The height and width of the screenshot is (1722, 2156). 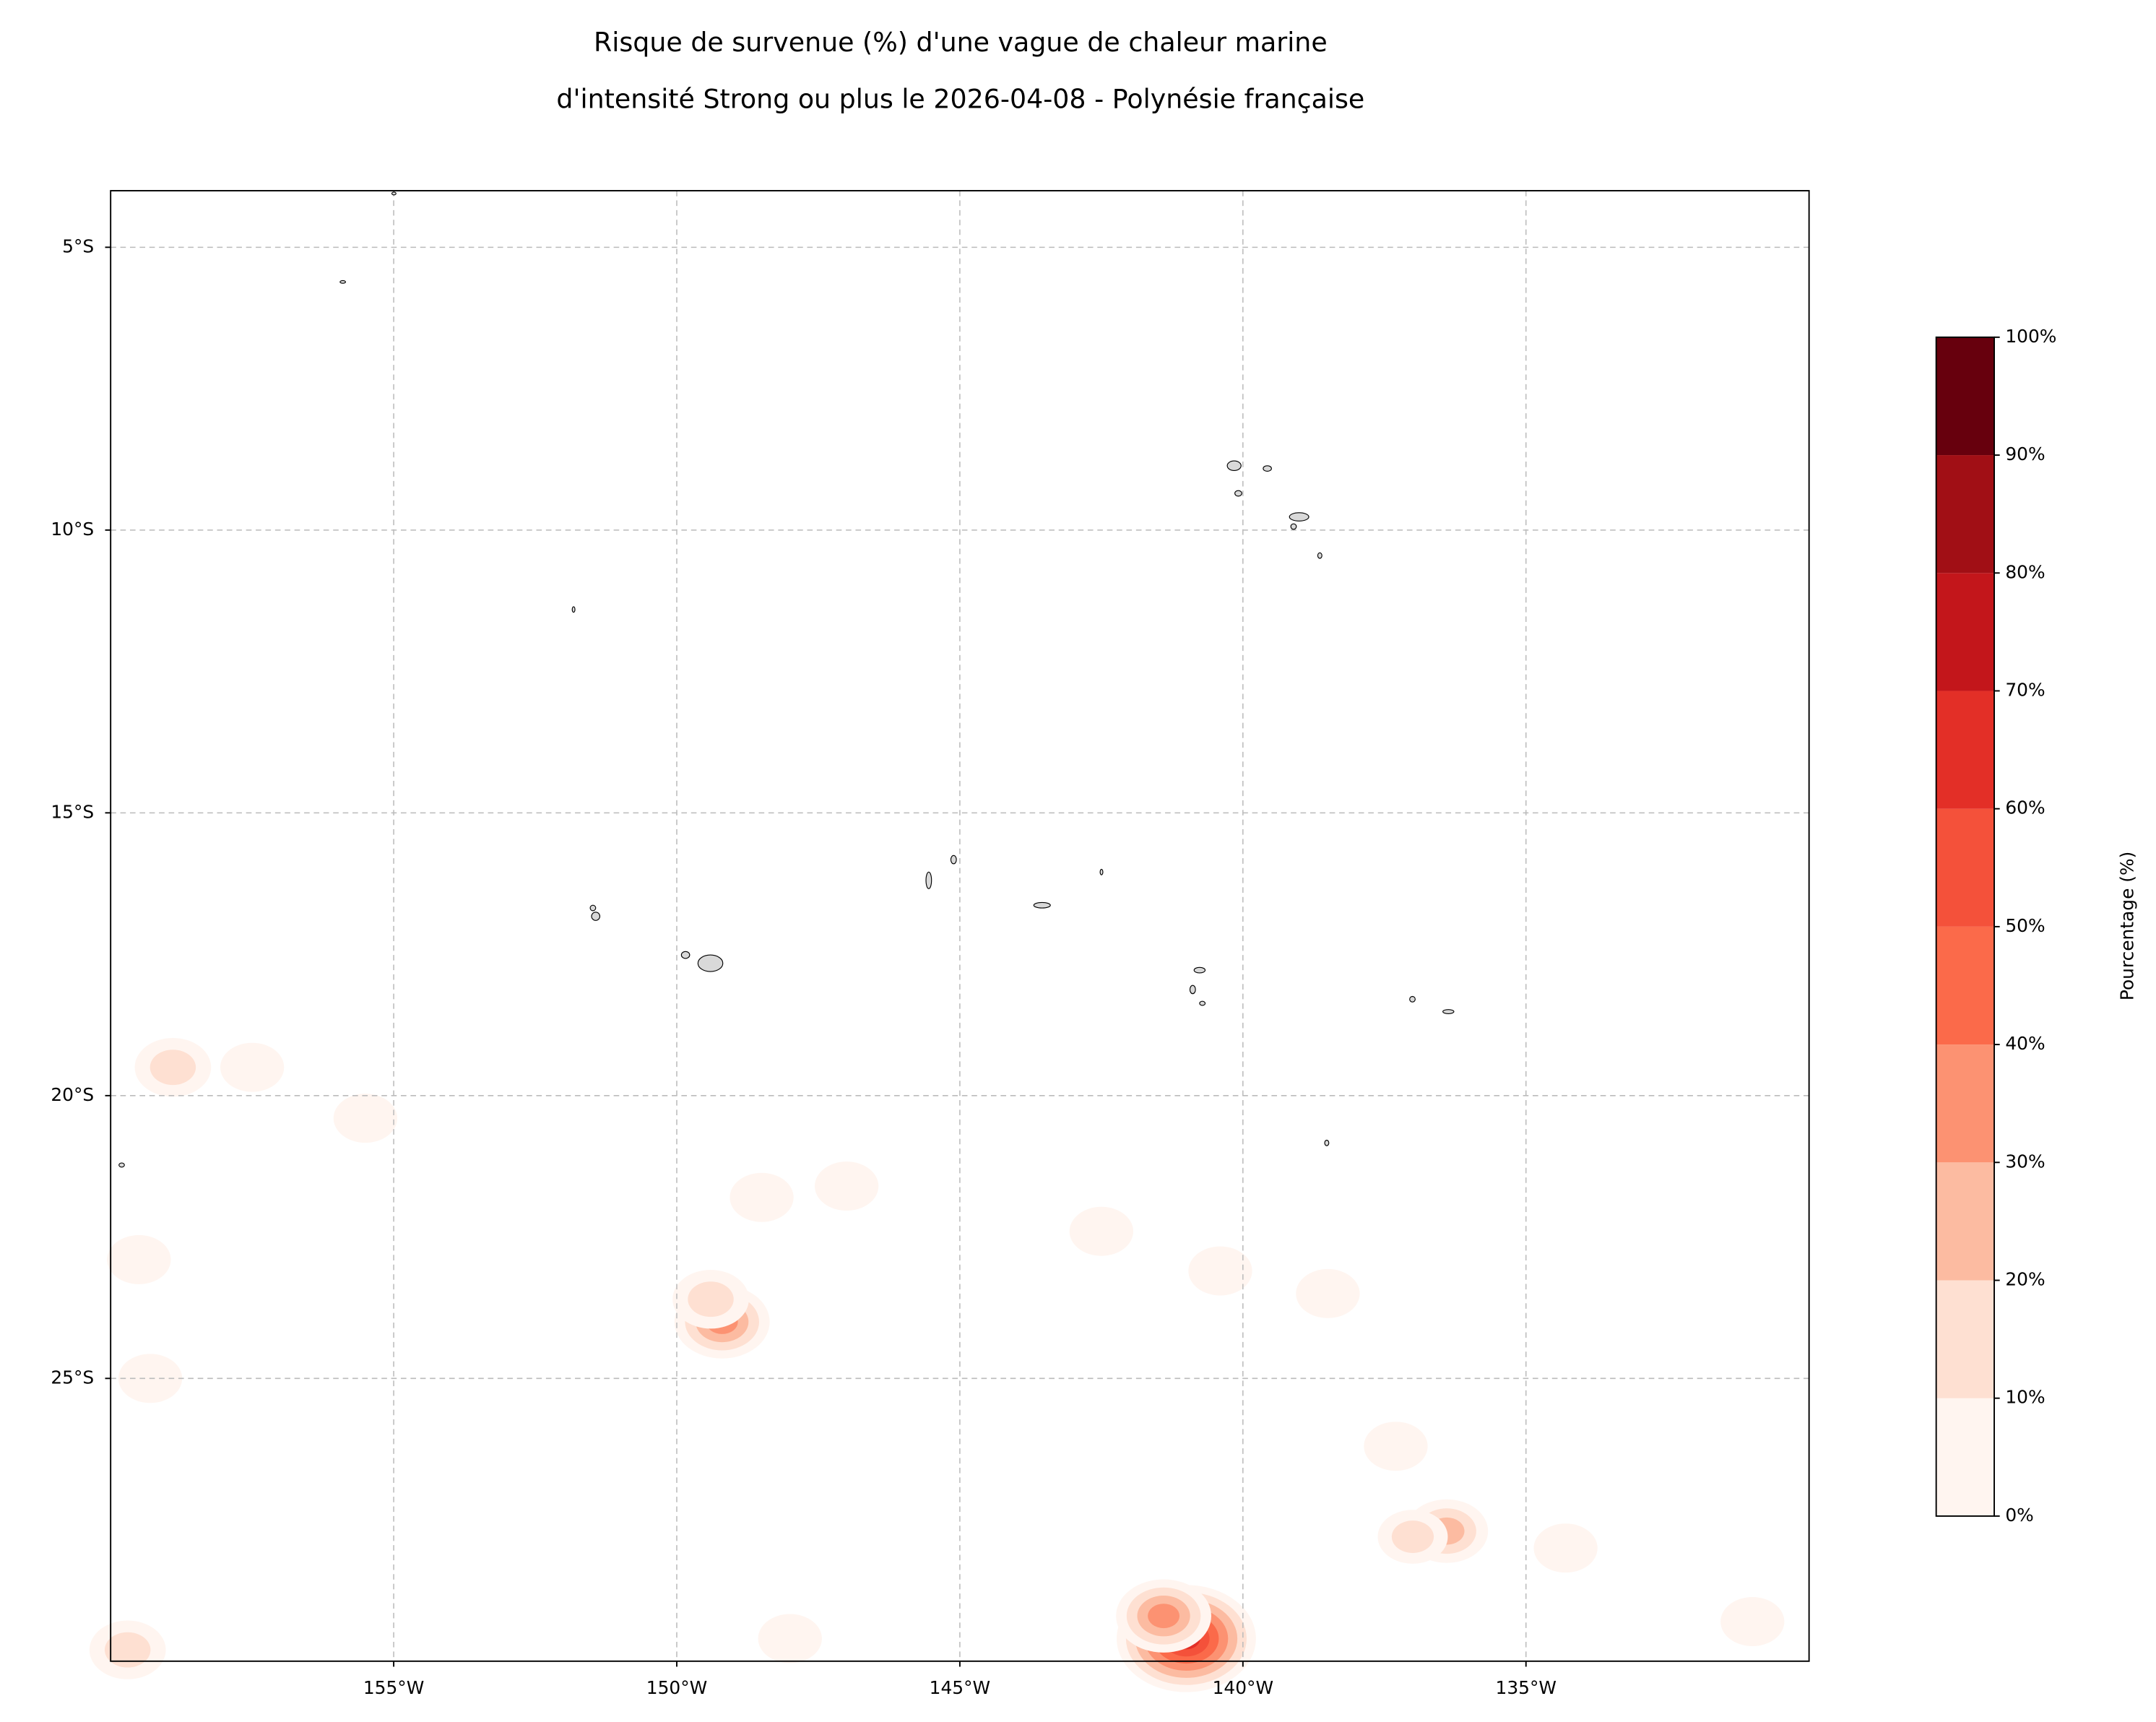 What do you see at coordinates (2025, 807) in the screenshot?
I see `colorbar-tick-label: 60%` at bounding box center [2025, 807].